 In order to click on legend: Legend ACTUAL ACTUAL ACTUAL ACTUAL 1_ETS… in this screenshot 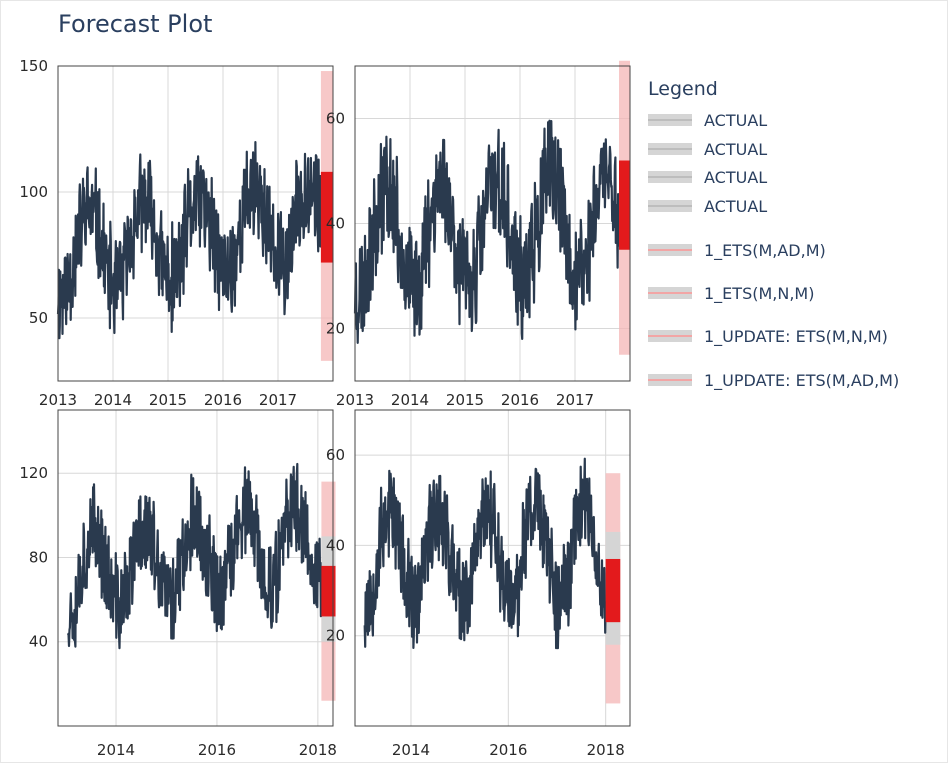, I will do `click(773, 234)`.